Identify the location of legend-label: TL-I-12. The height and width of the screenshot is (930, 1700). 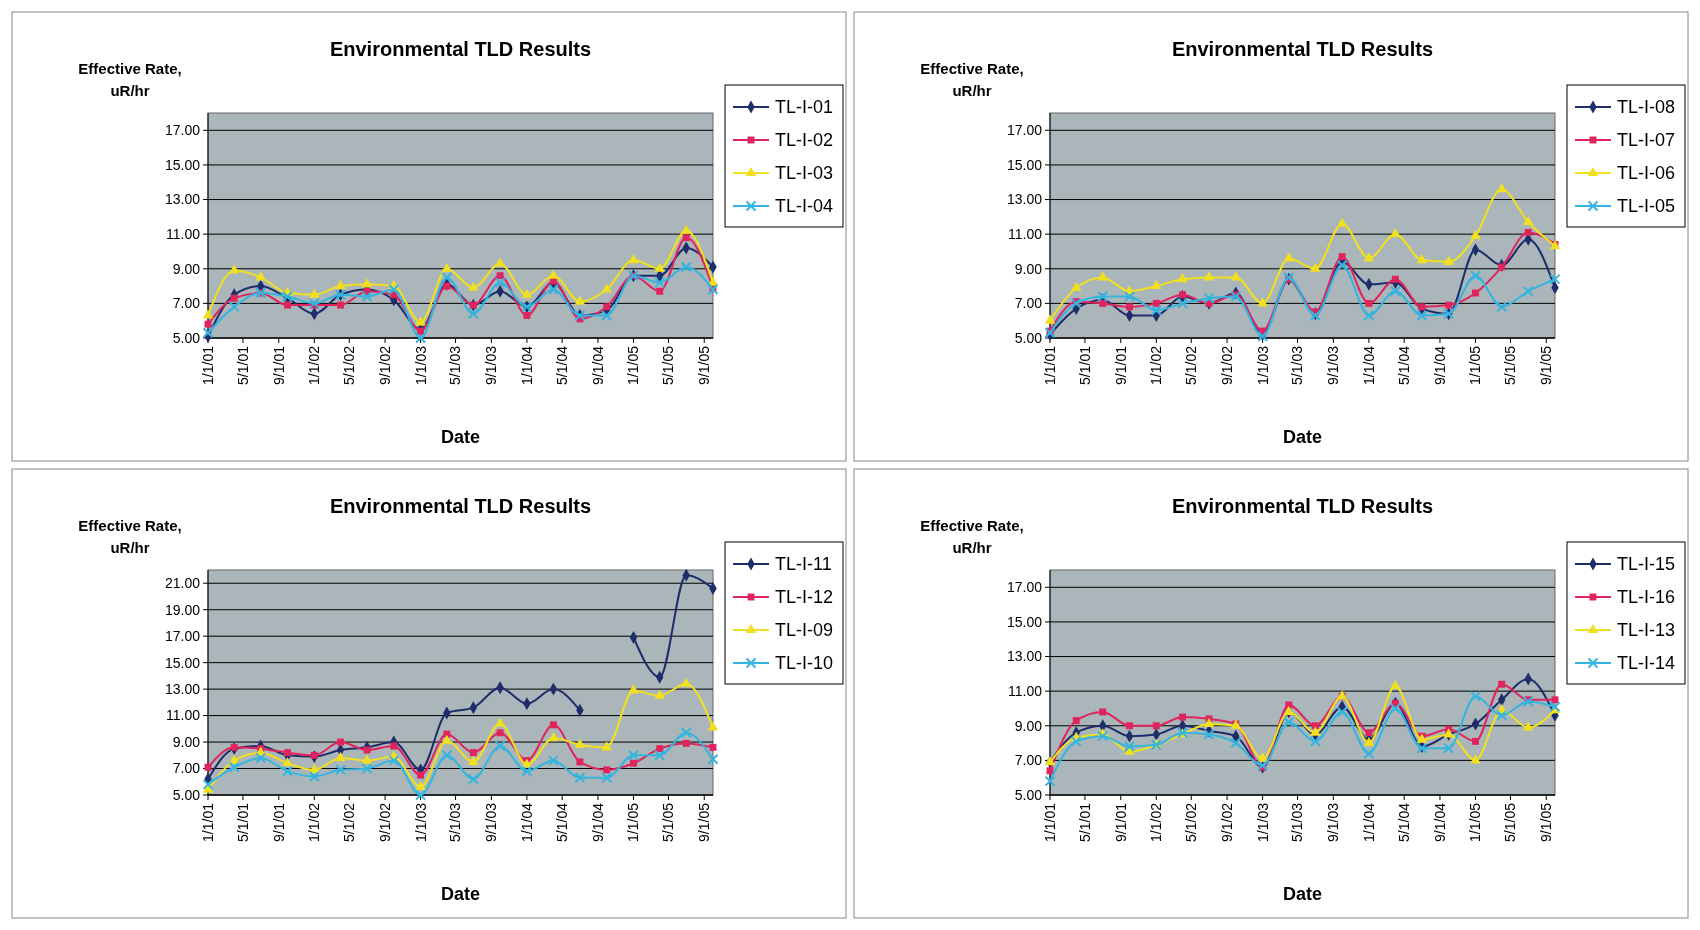
(804, 597).